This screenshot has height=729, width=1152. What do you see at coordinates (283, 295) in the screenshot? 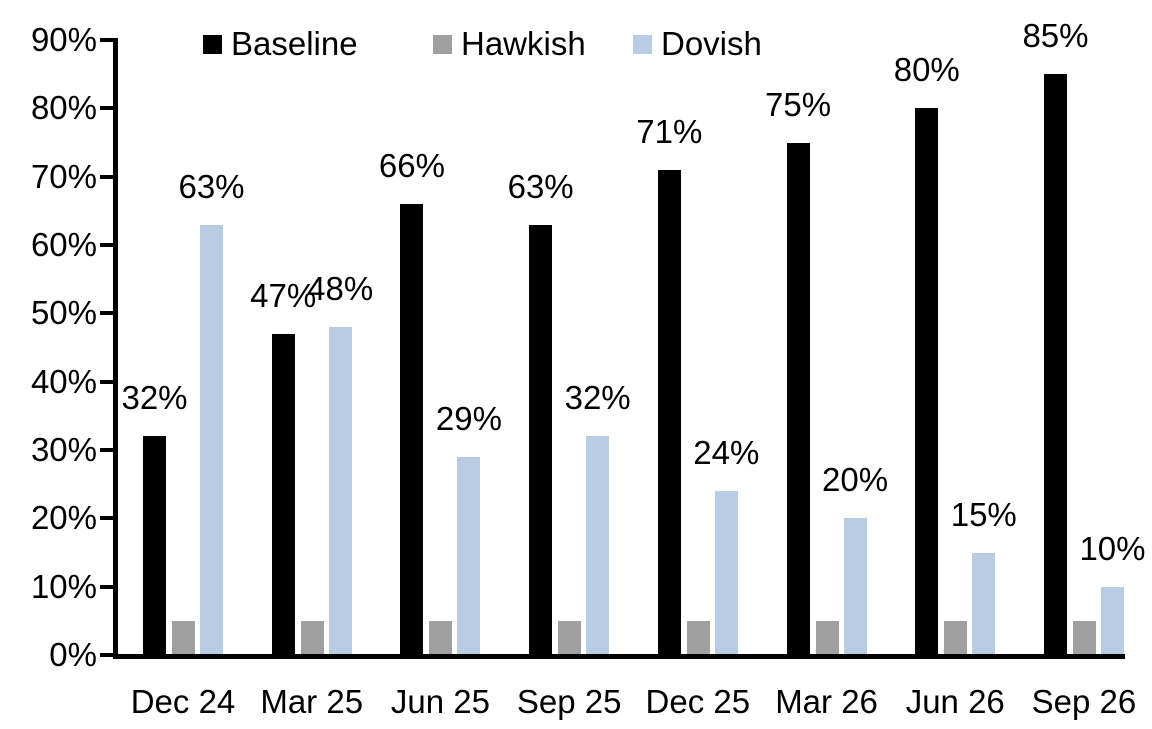
I see `data-label-baseline-mar-25: 47%` at bounding box center [283, 295].